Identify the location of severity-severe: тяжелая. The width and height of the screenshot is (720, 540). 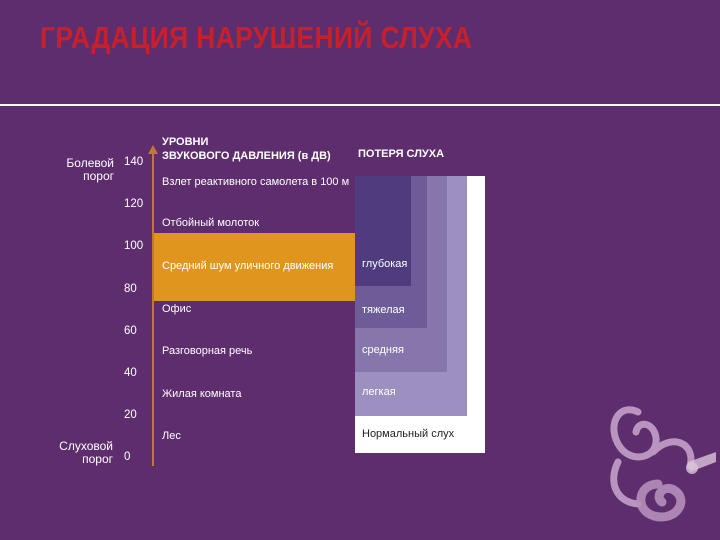
(383, 310).